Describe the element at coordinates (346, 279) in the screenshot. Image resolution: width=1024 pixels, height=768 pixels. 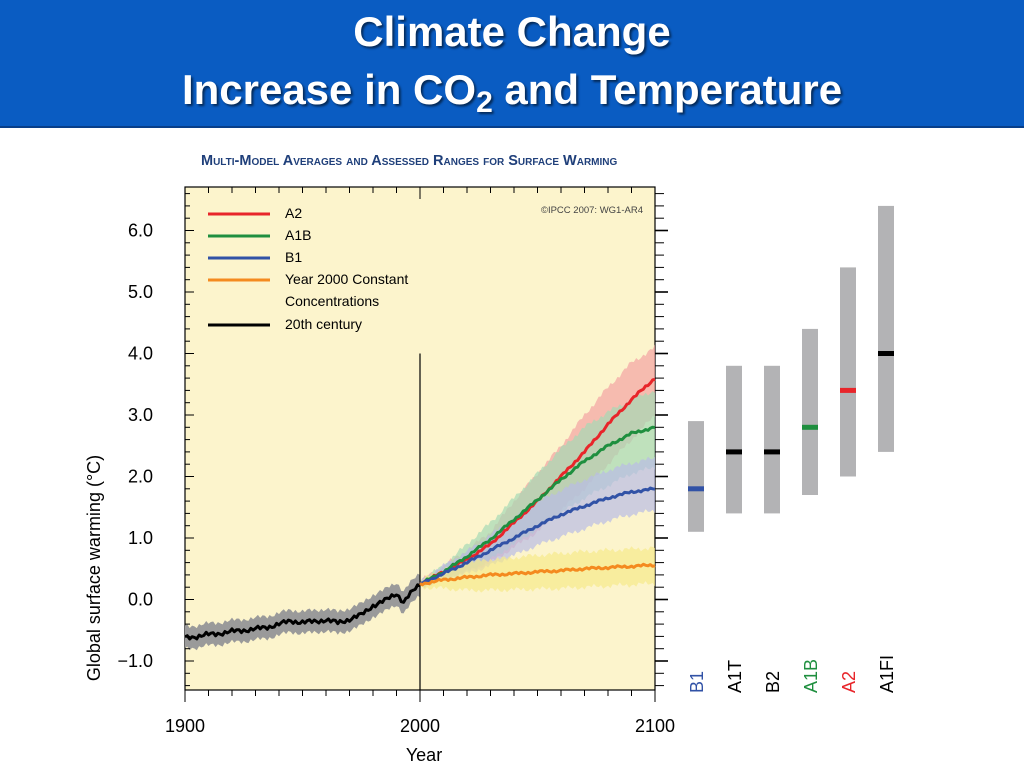
I see `legend-label-year-2000-constant: Year 2000 Constant` at that location.